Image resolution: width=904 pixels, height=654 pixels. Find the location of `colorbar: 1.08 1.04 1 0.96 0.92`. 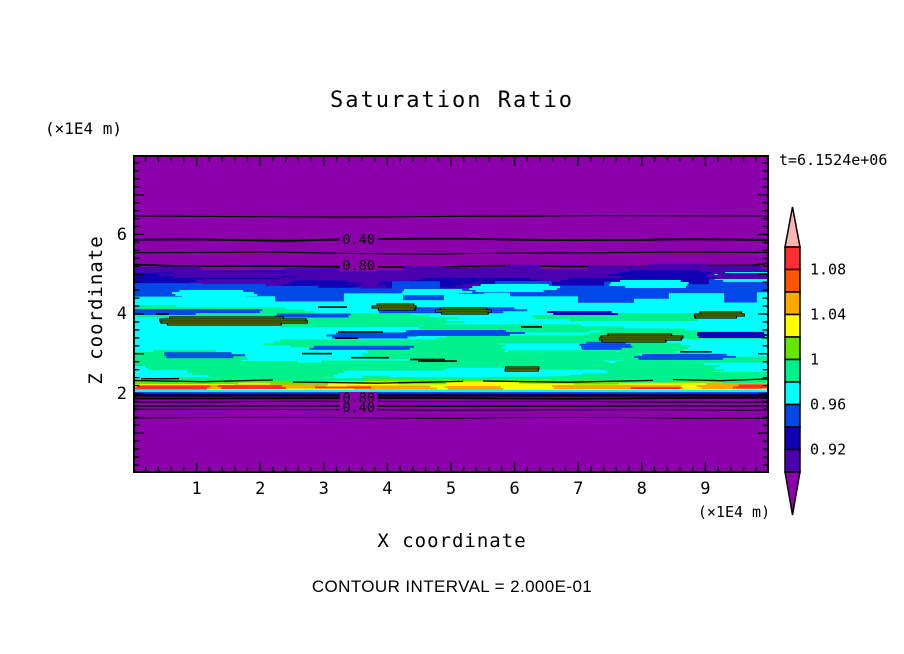

colorbar: 1.08 1.04 1 0.96 0.92 is located at coordinates (815, 361).